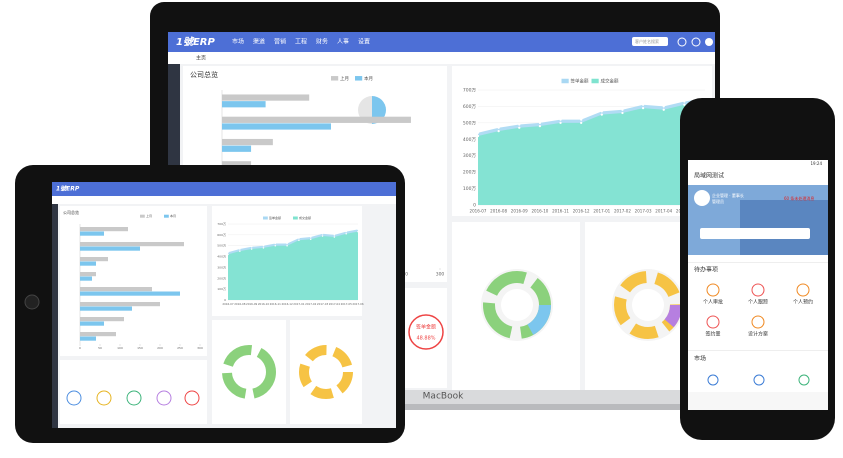 The image size is (843, 458). I want to click on x-tick-label: 150, so click(140, 348).